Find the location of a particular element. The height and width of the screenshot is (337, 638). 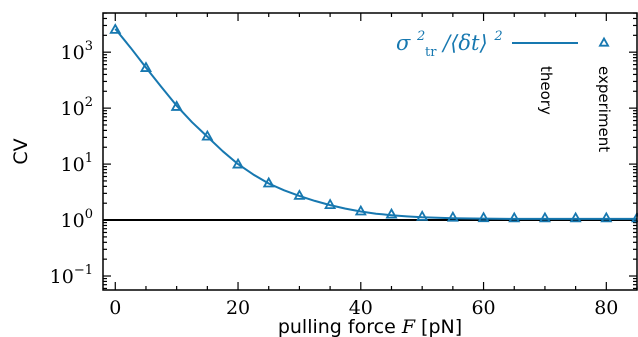

legend-theory-label: theory is located at coordinates (546, 90).